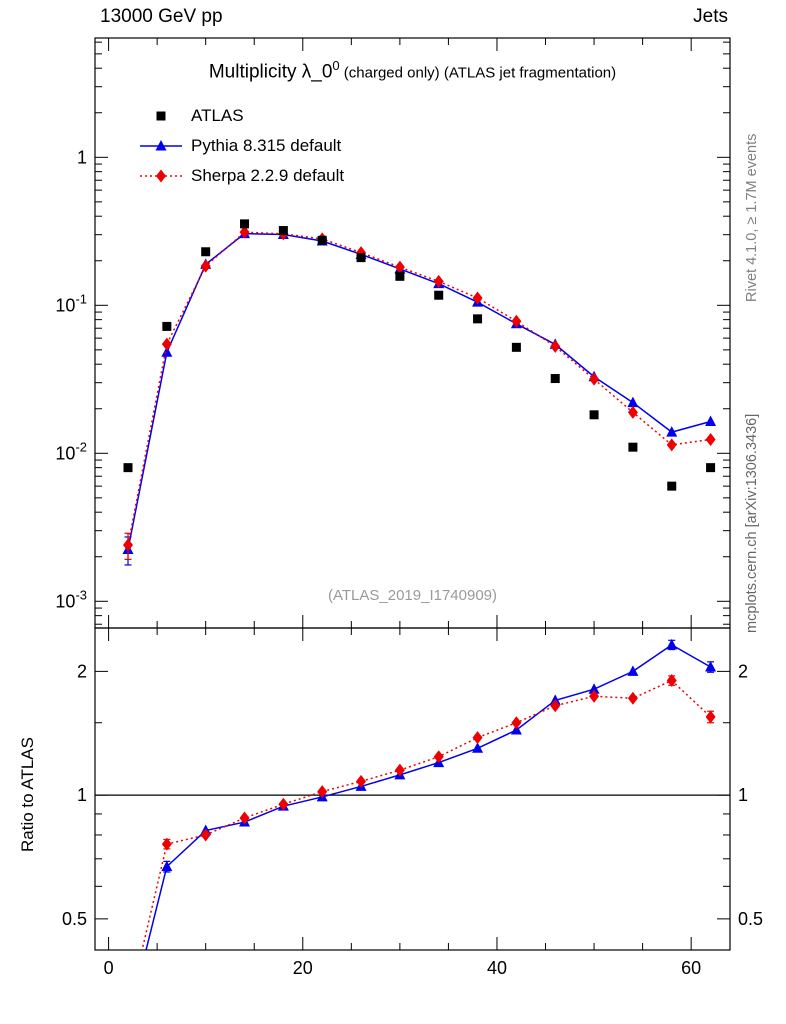 The width and height of the screenshot is (786, 1024). I want to click on svg-text: 20, so click(303, 968).